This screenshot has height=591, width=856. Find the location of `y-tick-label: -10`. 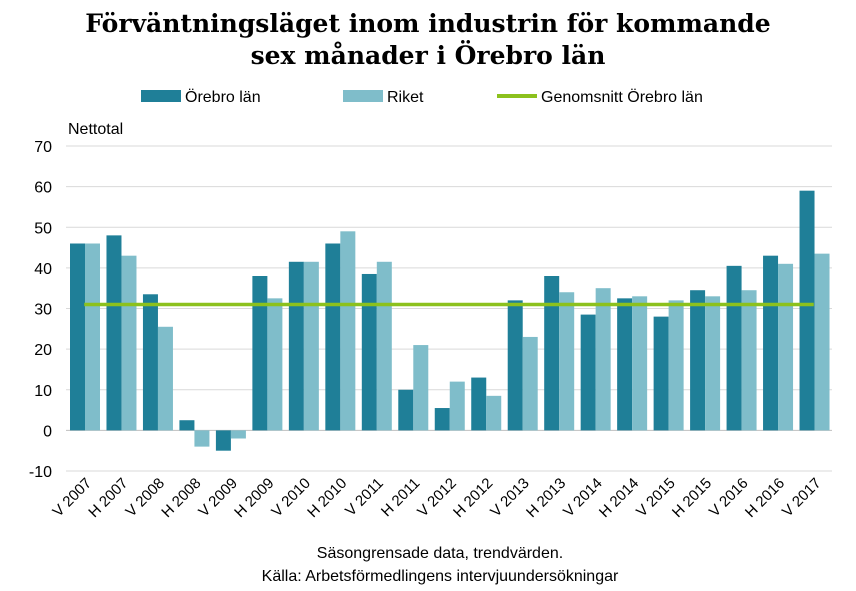

y-tick-label: -10 is located at coordinates (40, 472).